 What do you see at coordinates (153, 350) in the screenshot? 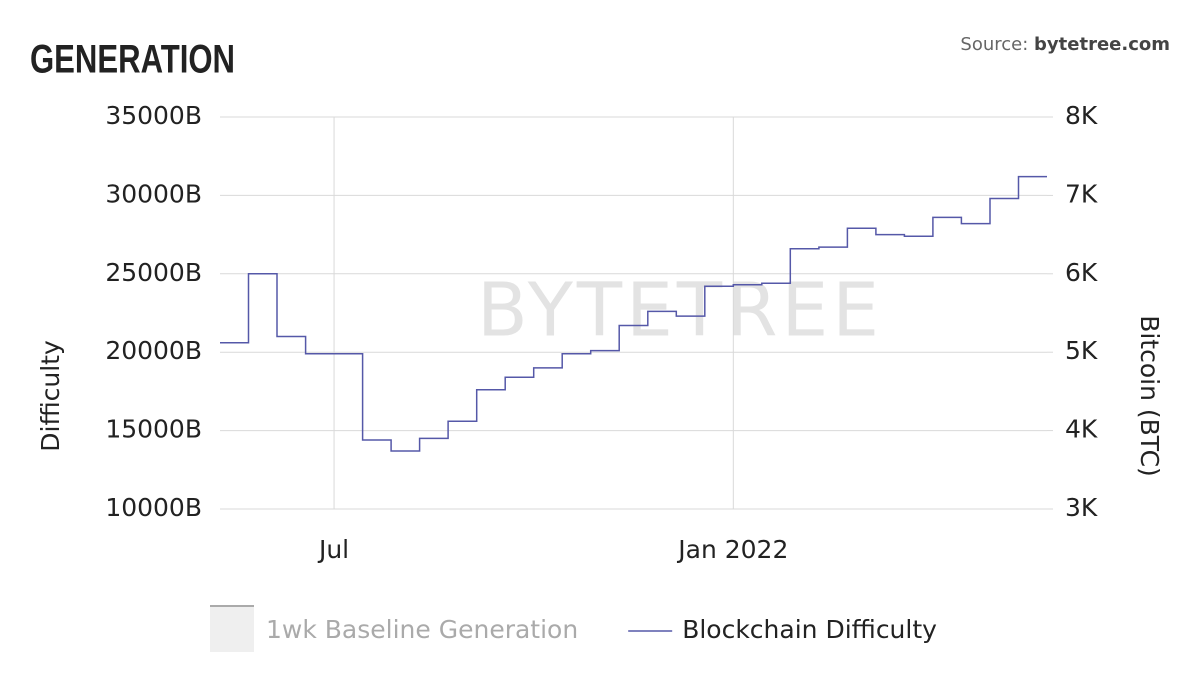
I see `y-tick-label: 20000B` at bounding box center [153, 350].